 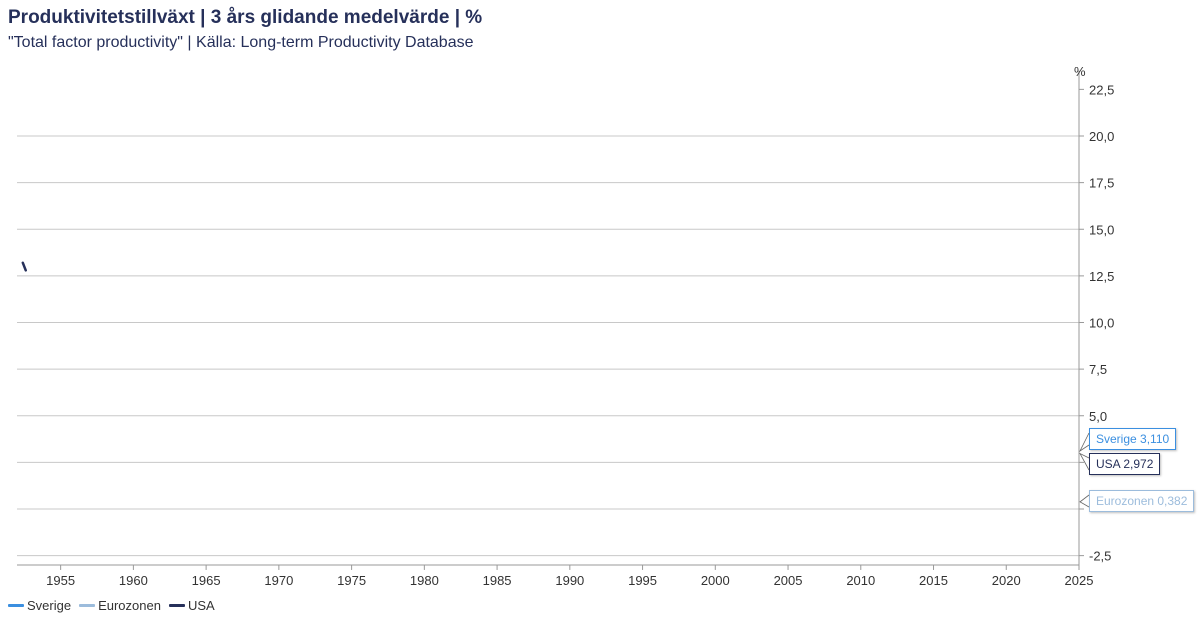 What do you see at coordinates (1132, 439) in the screenshot?
I see `end-label: Sverige 3,110` at bounding box center [1132, 439].